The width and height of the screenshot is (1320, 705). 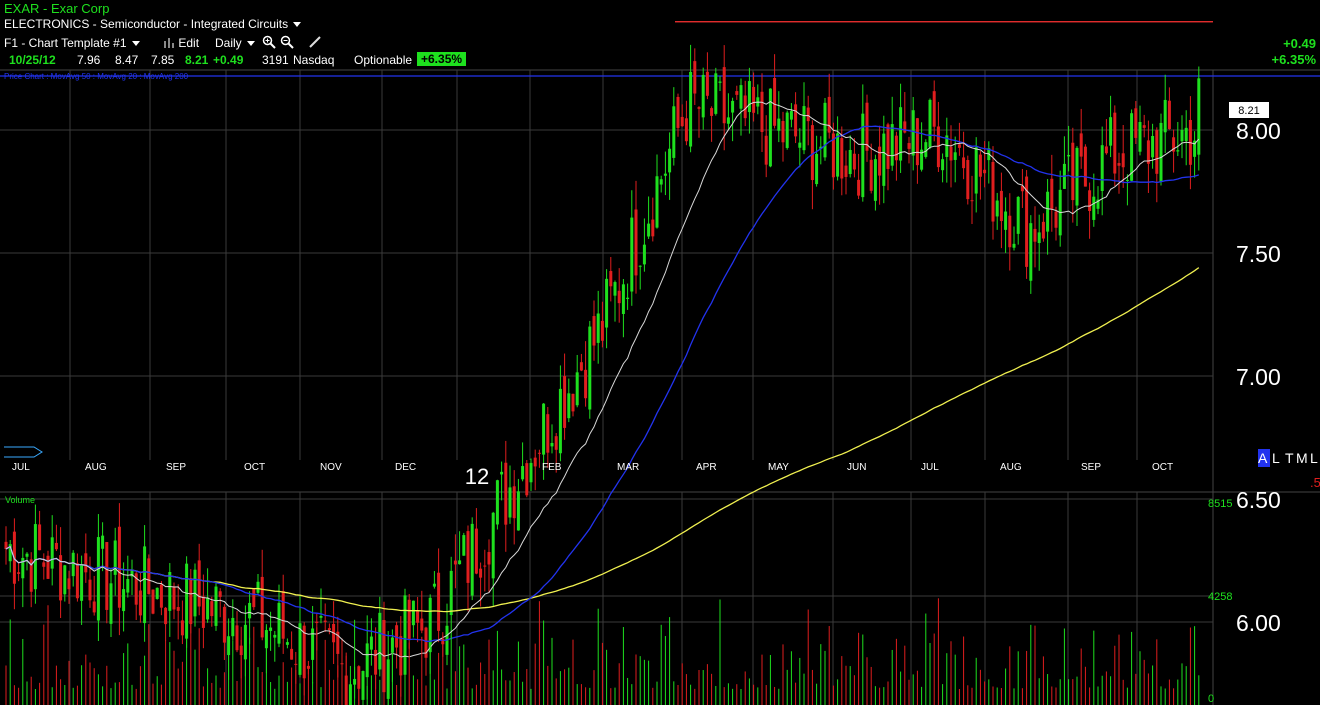 What do you see at coordinates (1220, 597) in the screenshot?
I see `volume-tick-mid: 4258` at bounding box center [1220, 597].